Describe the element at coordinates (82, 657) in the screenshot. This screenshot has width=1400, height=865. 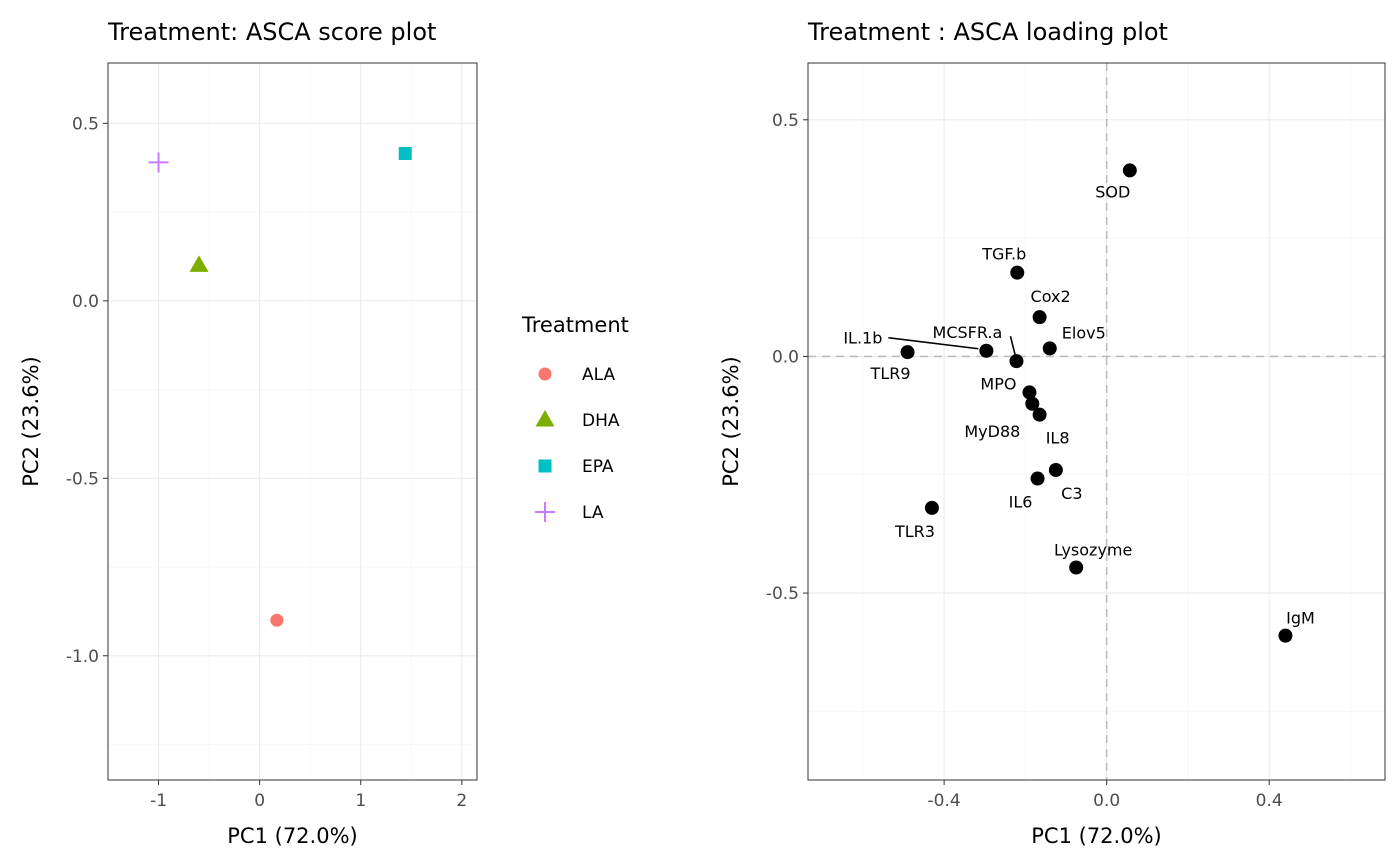
I see `score-plot-y-tick-label: -1.0` at that location.